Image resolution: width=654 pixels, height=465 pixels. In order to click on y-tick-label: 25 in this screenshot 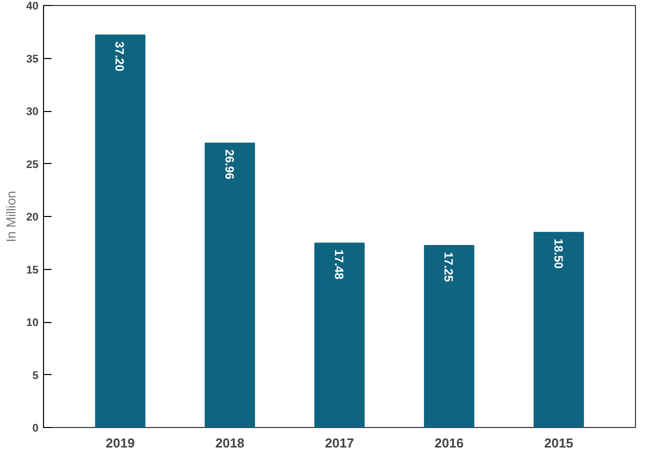, I will do `click(32, 164)`.